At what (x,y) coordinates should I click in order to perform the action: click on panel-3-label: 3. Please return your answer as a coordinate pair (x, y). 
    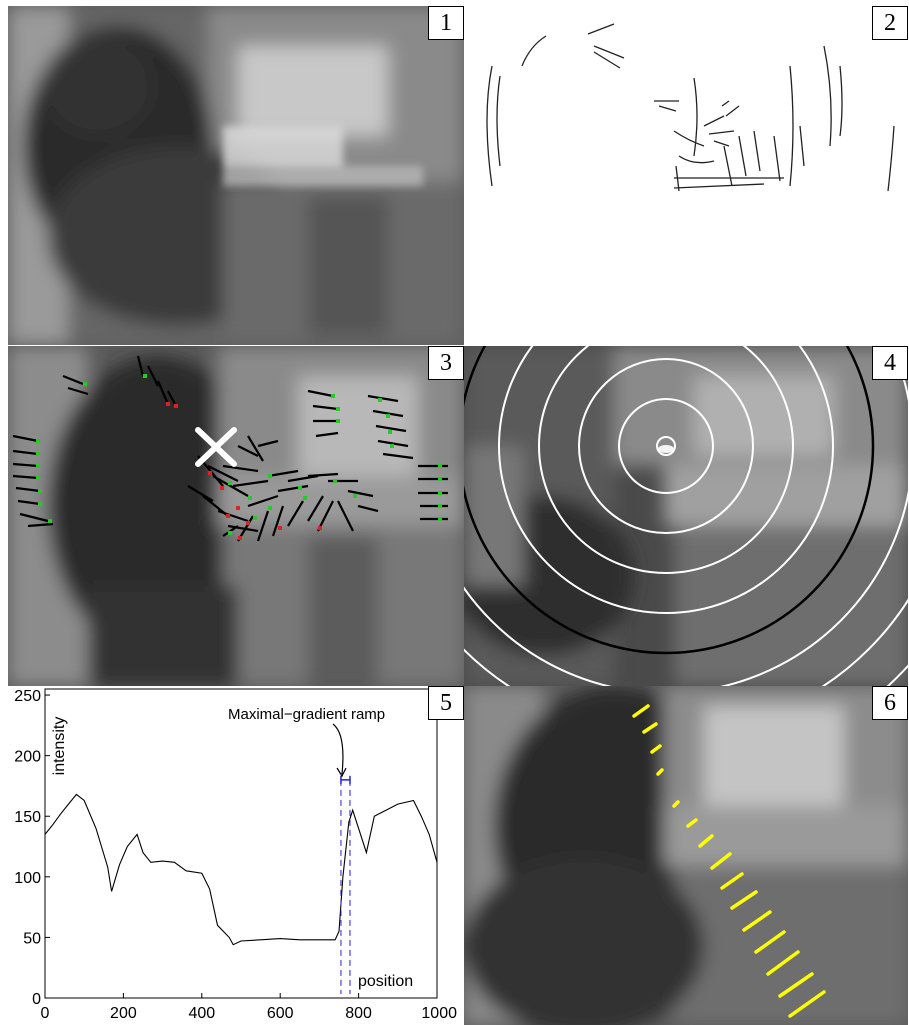
    Looking at the image, I should click on (446, 363).